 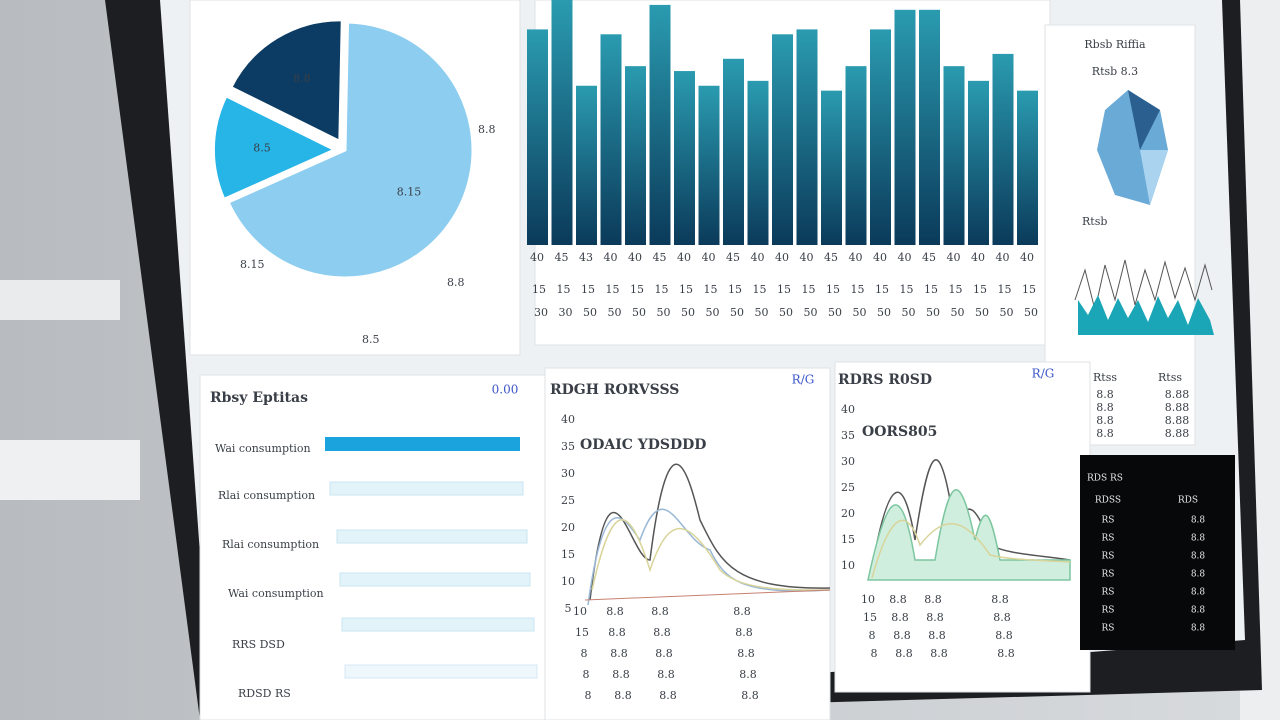 I want to click on y-tick-label: 10, so click(x=568, y=581).